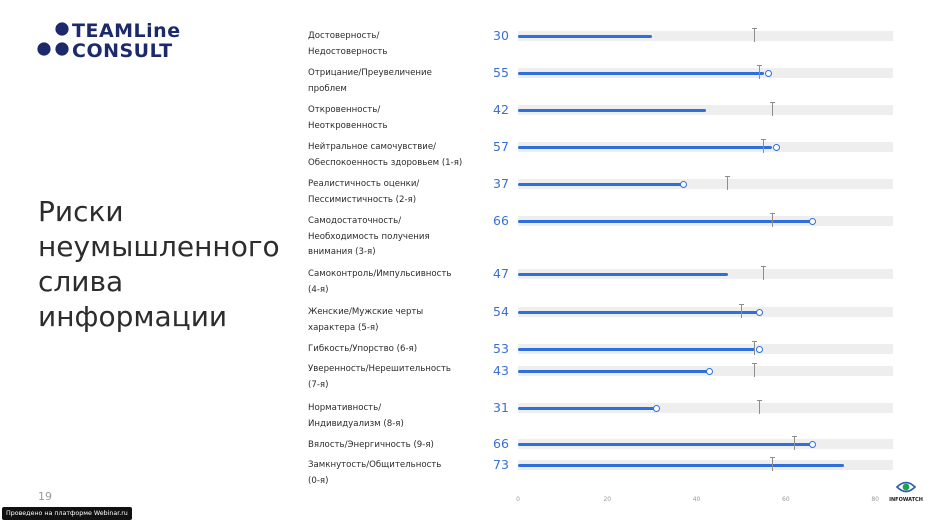 This screenshot has height=527, width=937. I want to click on row-label: Достоверность/Недостоверность, so click(399, 44).